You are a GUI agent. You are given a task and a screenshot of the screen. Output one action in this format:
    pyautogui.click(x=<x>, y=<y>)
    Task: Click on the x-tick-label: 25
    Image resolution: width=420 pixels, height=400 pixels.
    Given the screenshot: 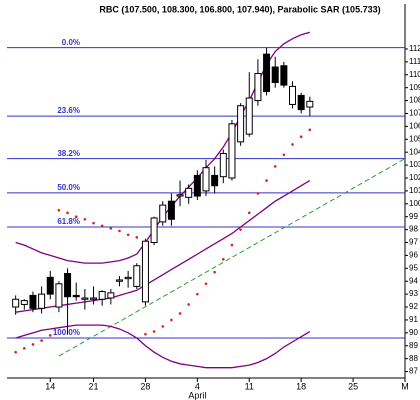 What is the action you would take?
    pyautogui.click(x=353, y=386)
    